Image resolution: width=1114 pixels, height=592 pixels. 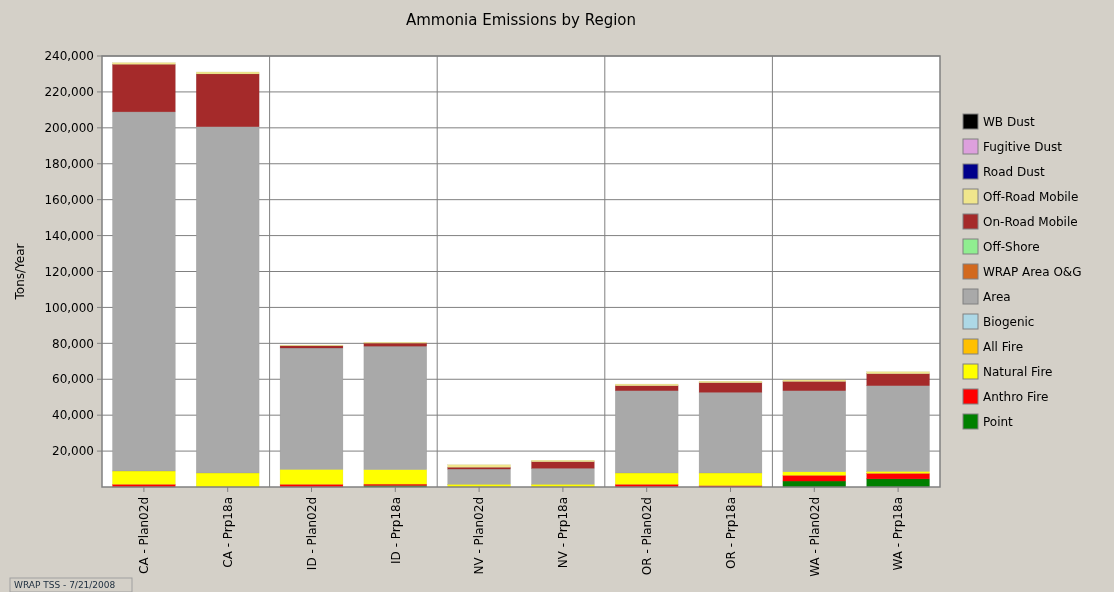 What do you see at coordinates (730, 533) in the screenshot?
I see `x-tick-label: OR - Prp18a` at bounding box center [730, 533].